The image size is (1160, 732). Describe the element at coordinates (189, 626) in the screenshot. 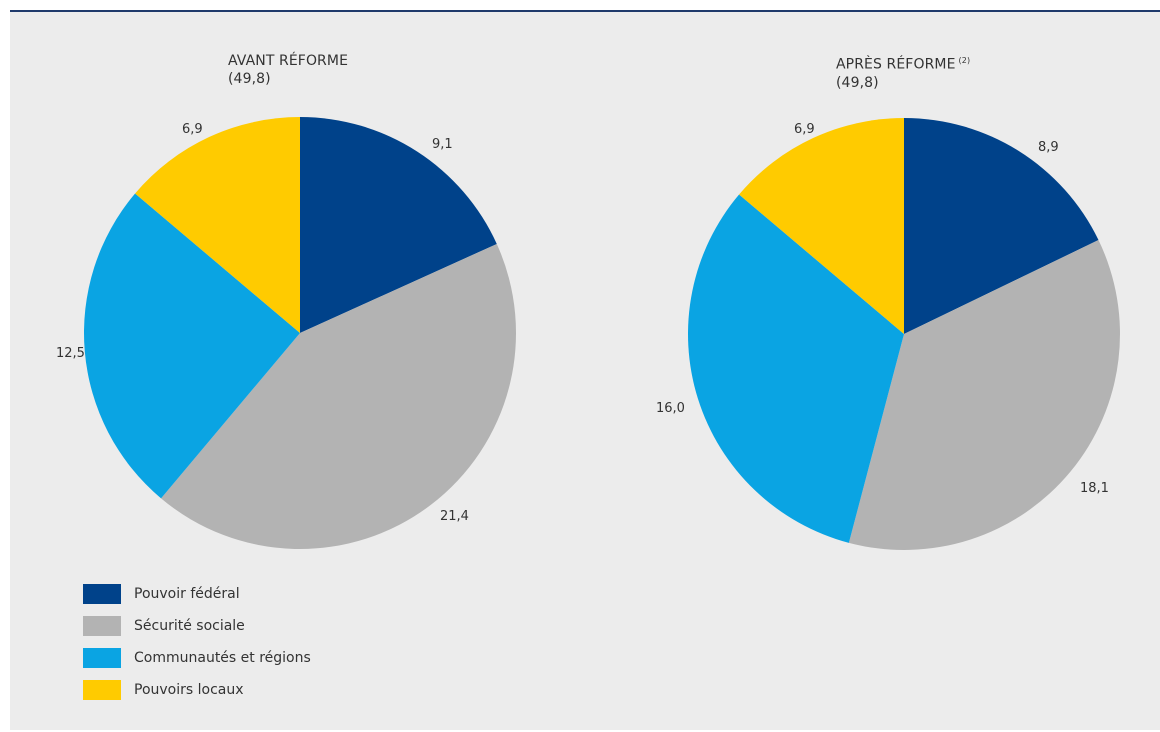

I see `legend-label-securite-sociale: Sécurité sociale` at that location.